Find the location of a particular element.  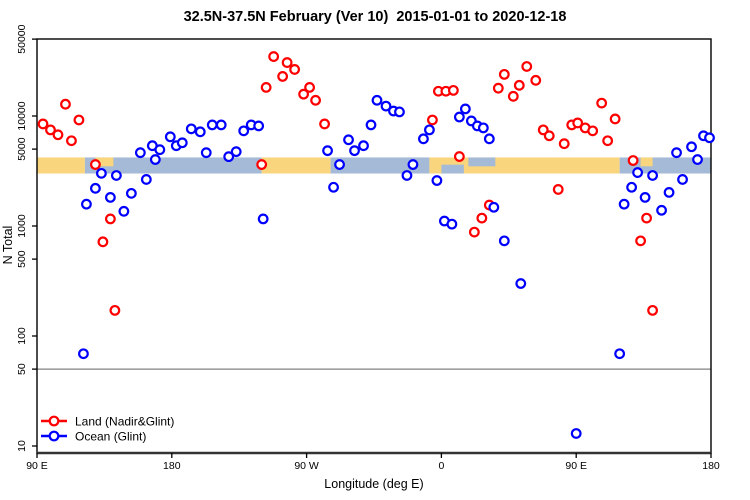

legend-label: Land (Nadir&Glint) is located at coordinates (124, 422).